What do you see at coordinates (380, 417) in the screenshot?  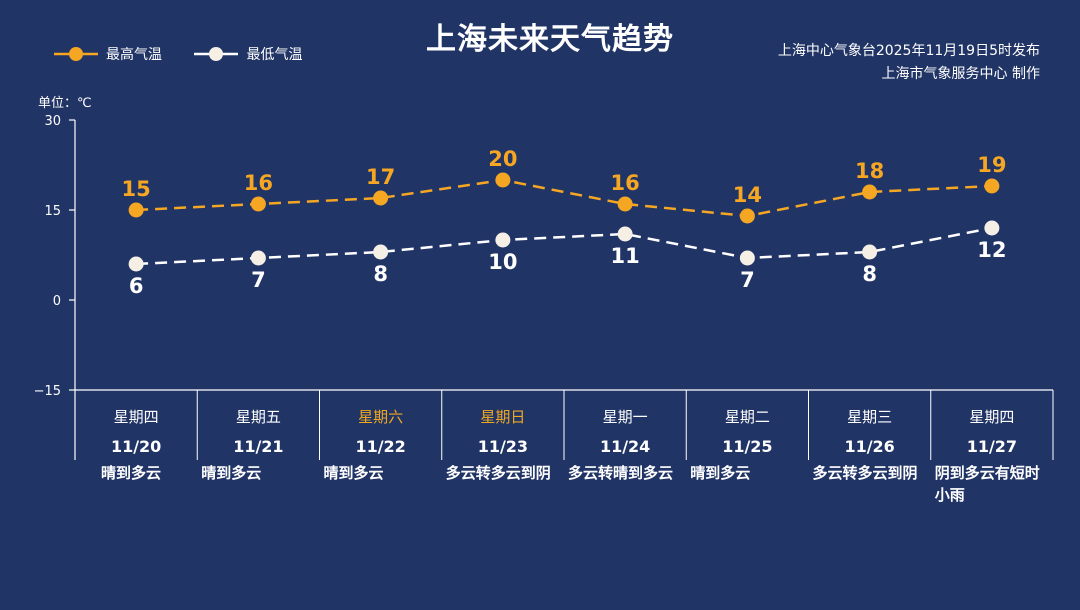 I see `weekday-label: 星期六` at bounding box center [380, 417].